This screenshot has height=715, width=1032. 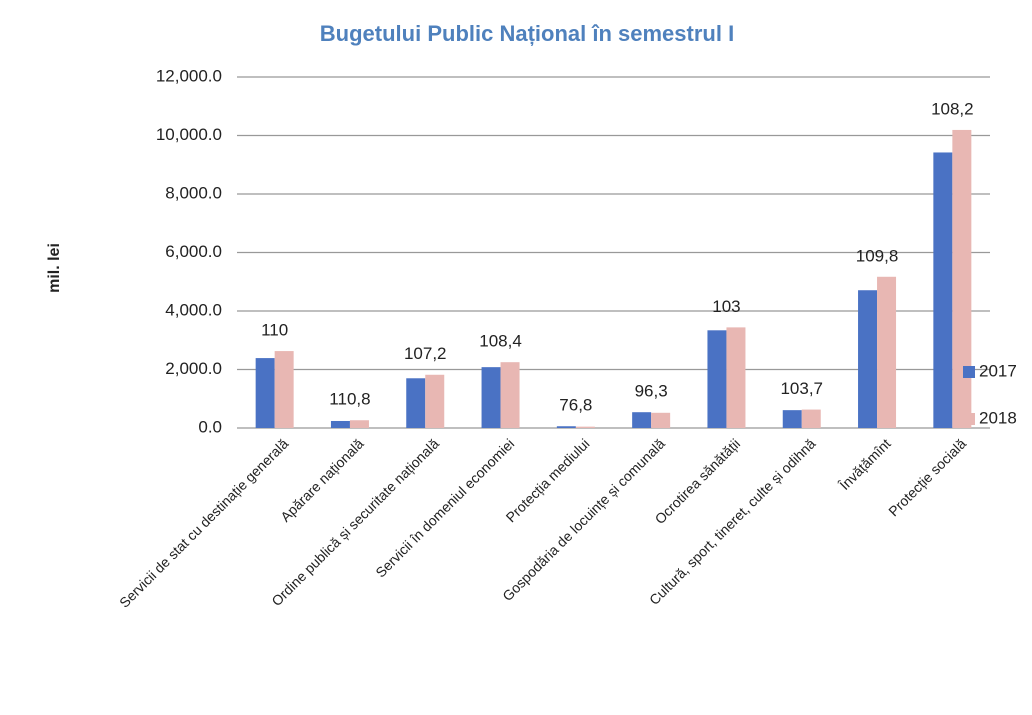 I want to click on annotation: 76,8, so click(x=575, y=405).